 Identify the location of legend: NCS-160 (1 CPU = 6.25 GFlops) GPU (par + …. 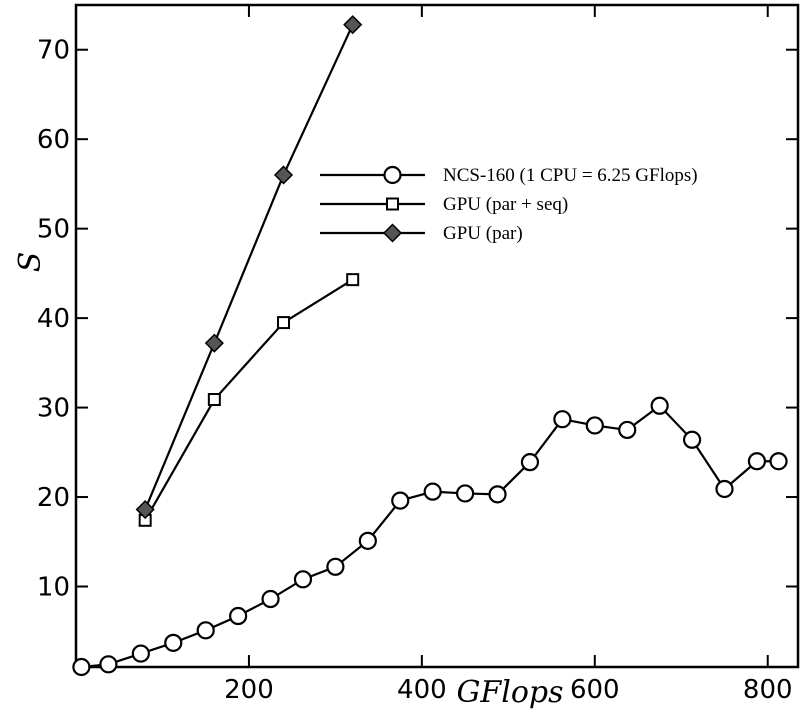
(509, 204).